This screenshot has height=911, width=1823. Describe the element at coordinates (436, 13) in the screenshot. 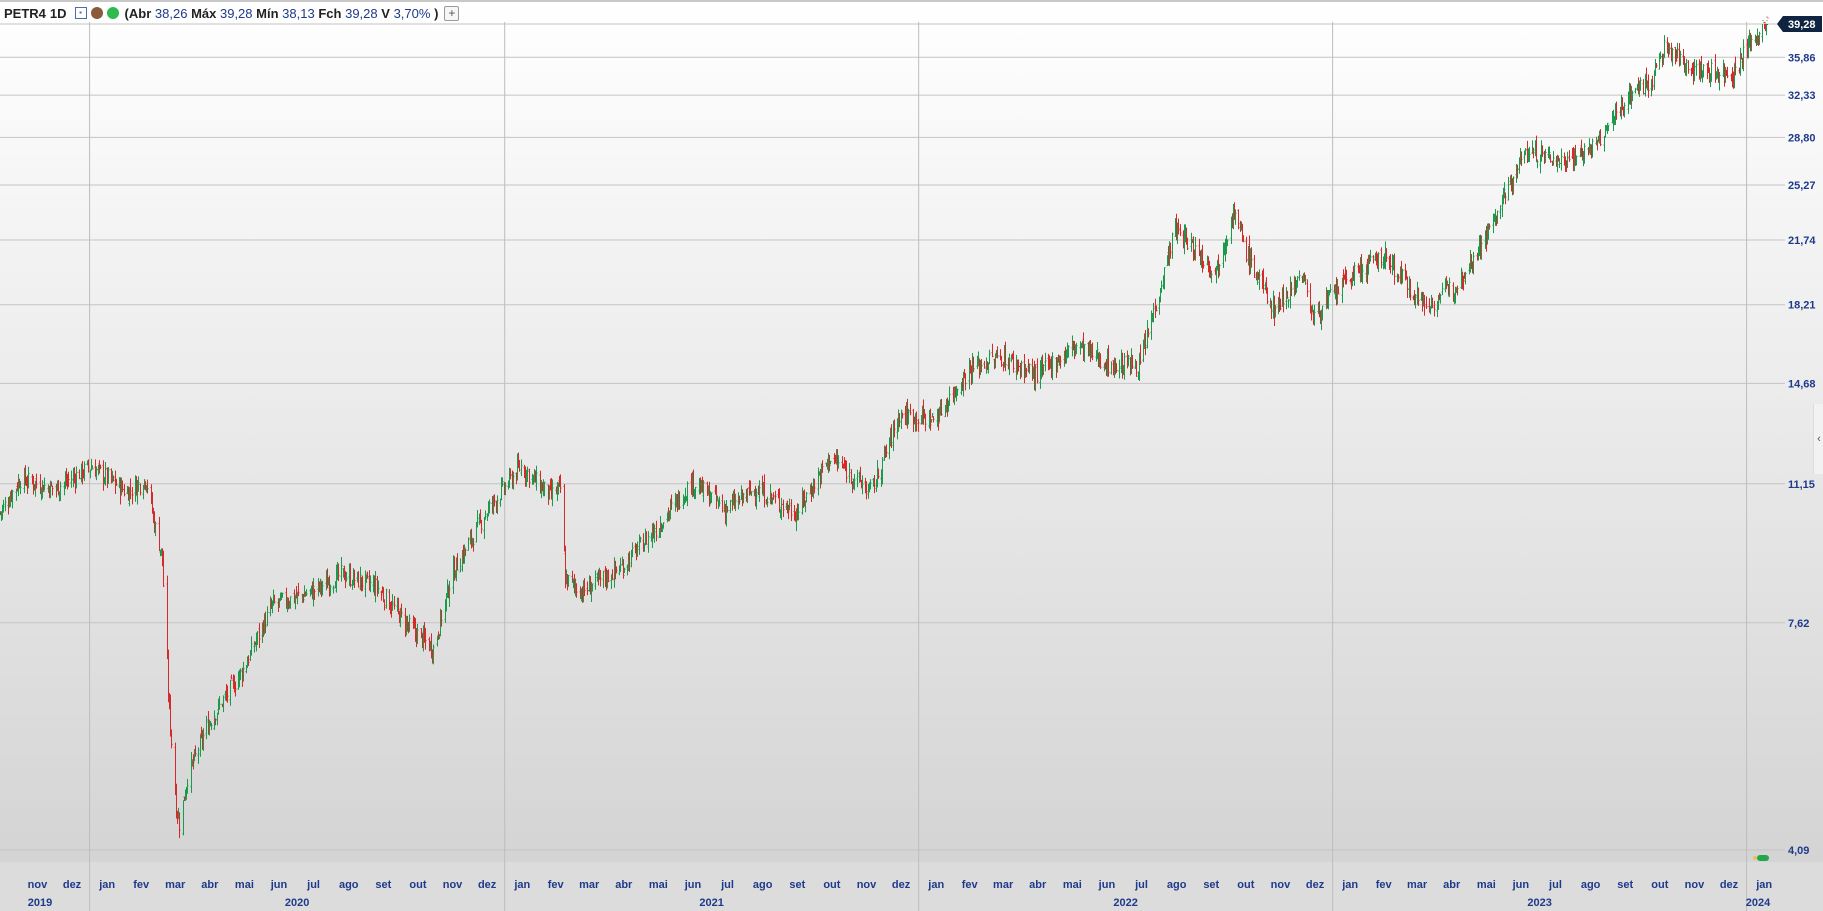

I see `ohlc-close-paren: )` at that location.